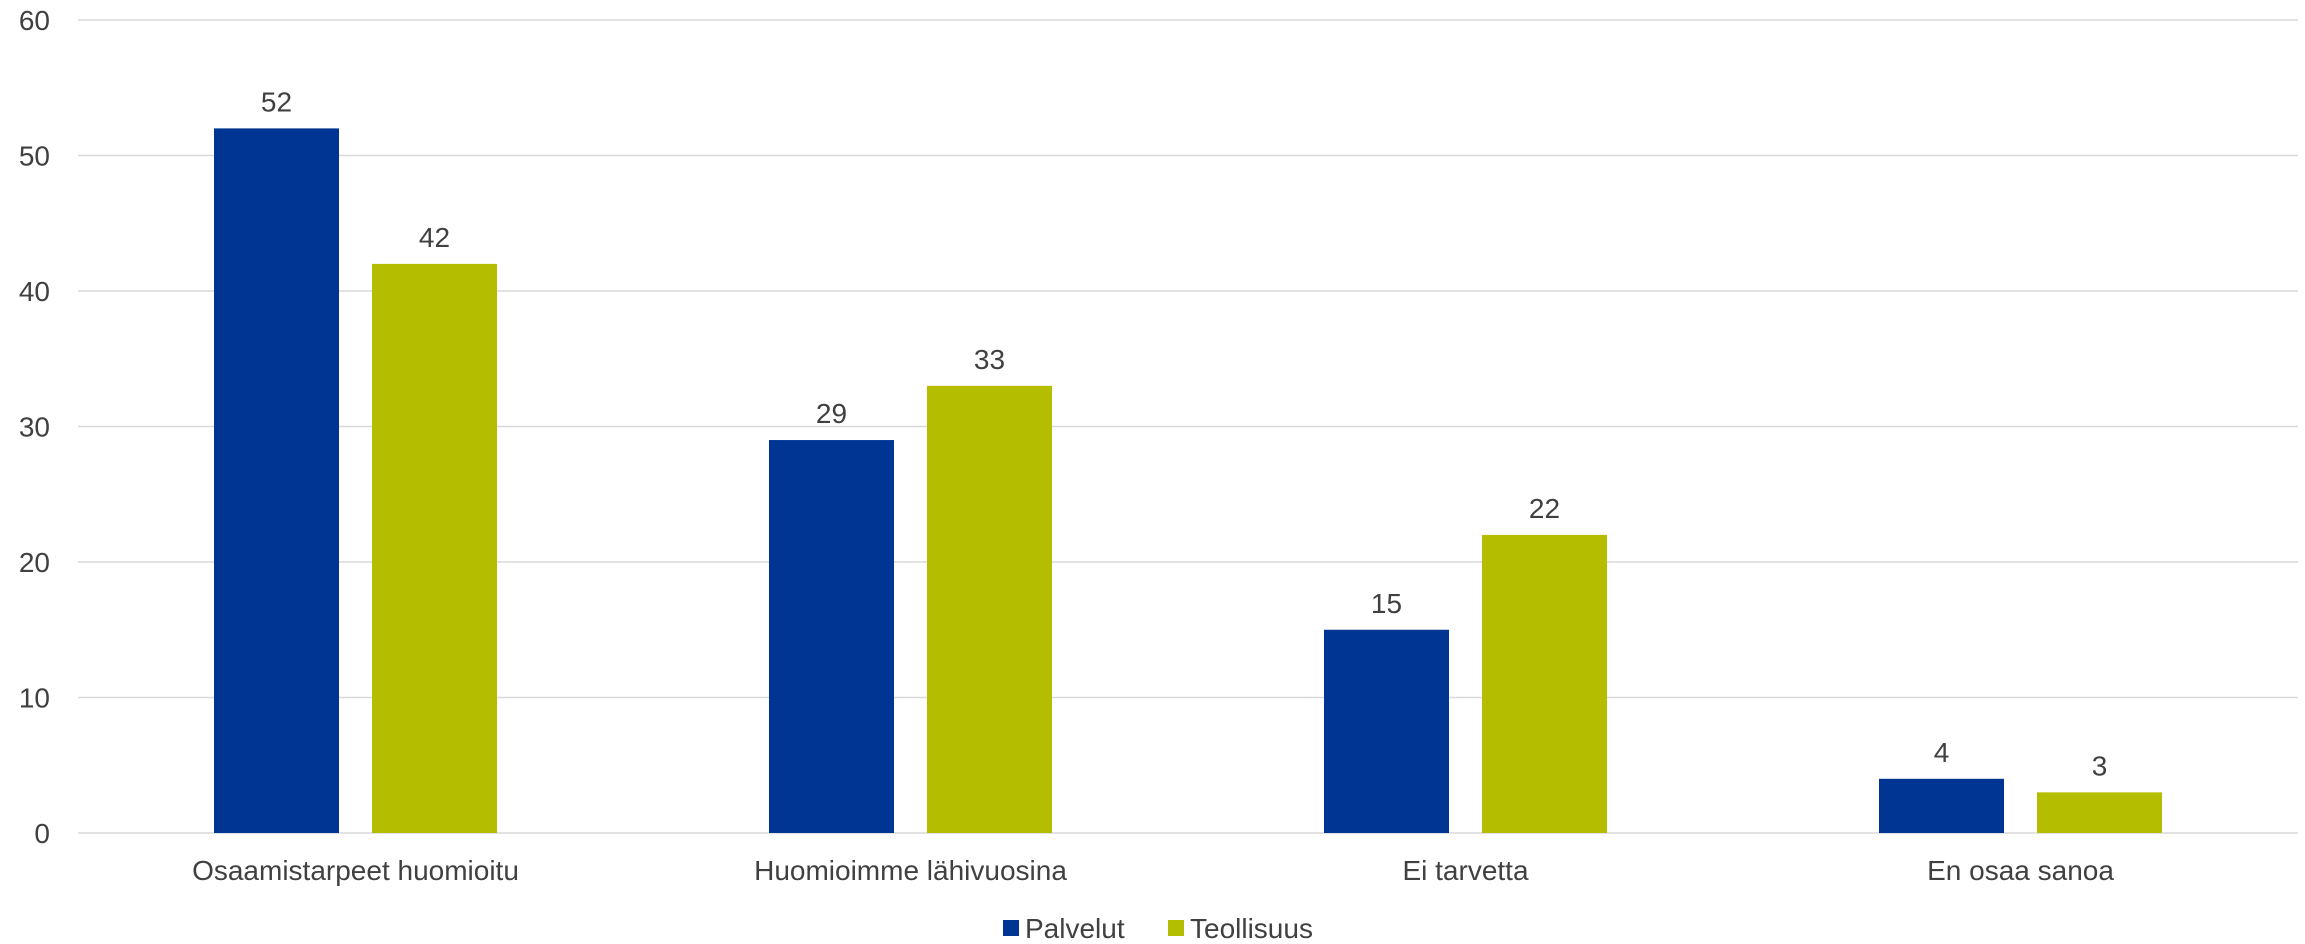 The image size is (2305, 944). Describe the element at coordinates (1942, 752) in the screenshot. I see `data-label: 4` at that location.